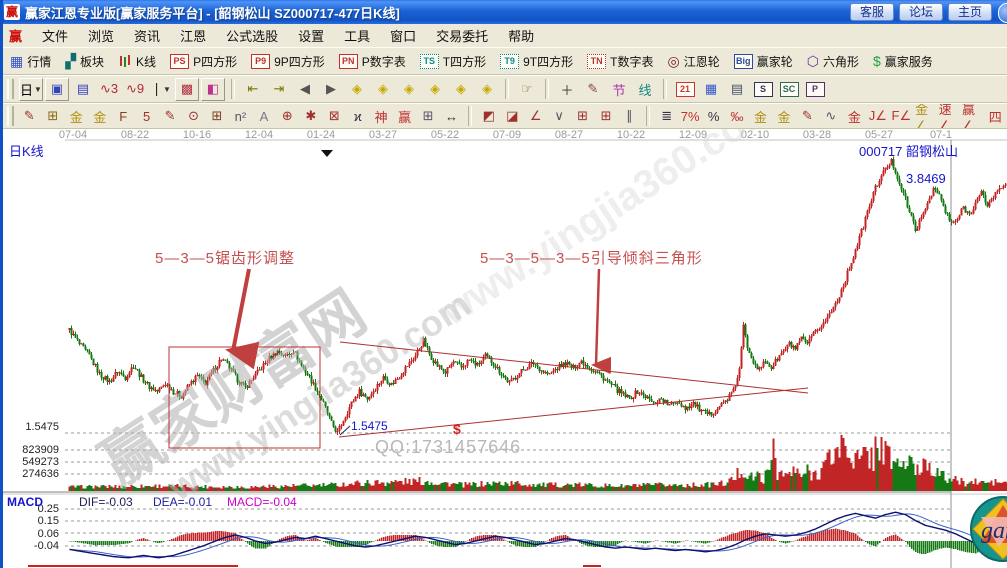 The image size is (1007, 568). I want to click on tool-wave-tool: ∿, so click(830, 116).